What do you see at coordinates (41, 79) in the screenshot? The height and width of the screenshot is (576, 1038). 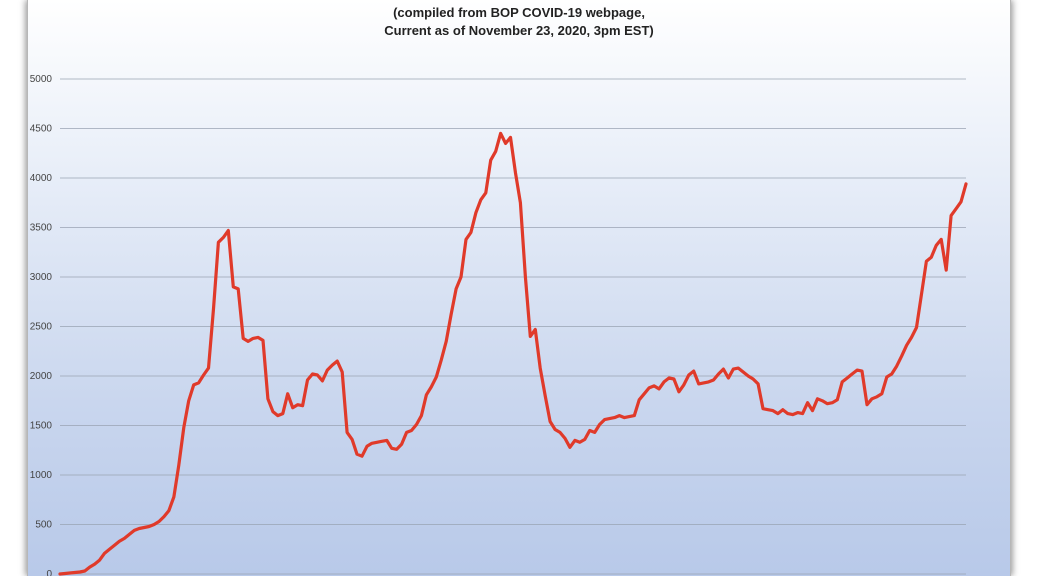 I see `y-tick-label: 5000` at bounding box center [41, 79].